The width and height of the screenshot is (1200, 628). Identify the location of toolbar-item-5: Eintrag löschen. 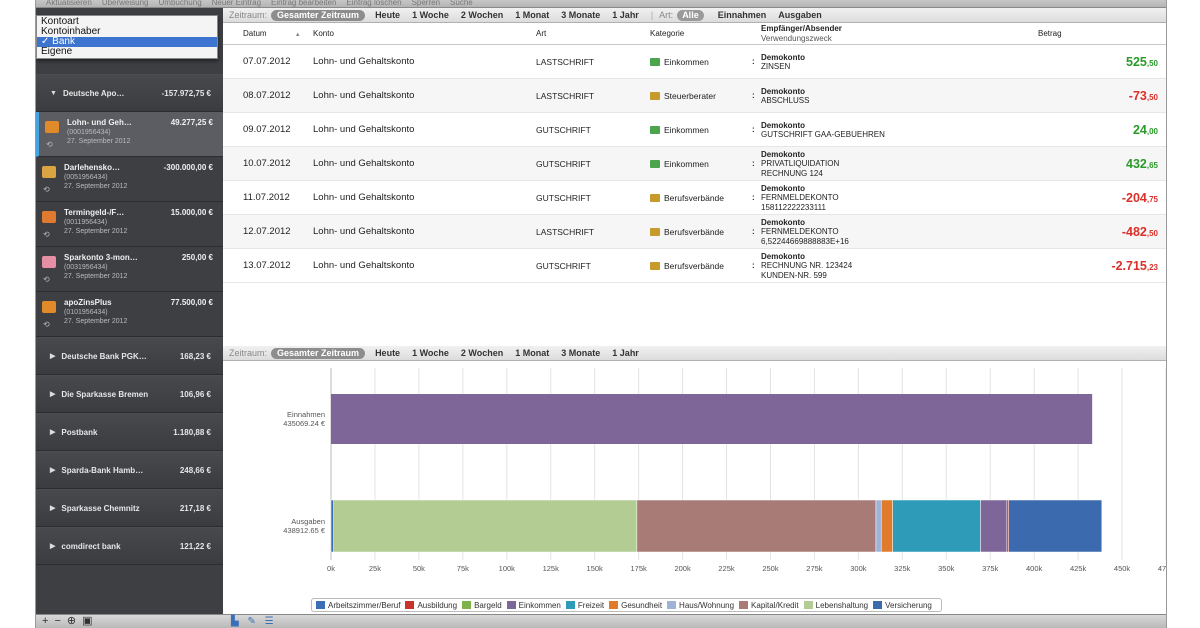
(374, 3).